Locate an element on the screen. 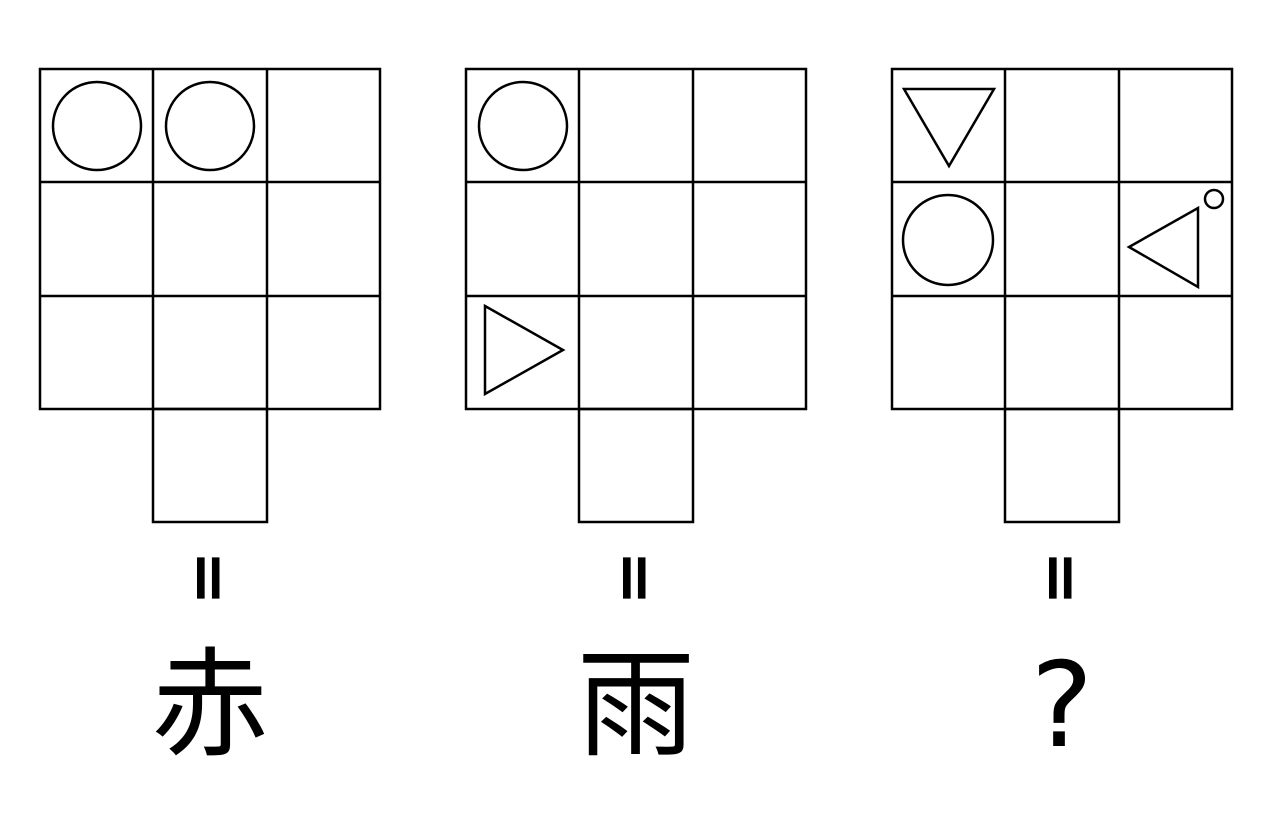 The image size is (1267, 818). panel-1-equals: = is located at coordinates (210, 577).